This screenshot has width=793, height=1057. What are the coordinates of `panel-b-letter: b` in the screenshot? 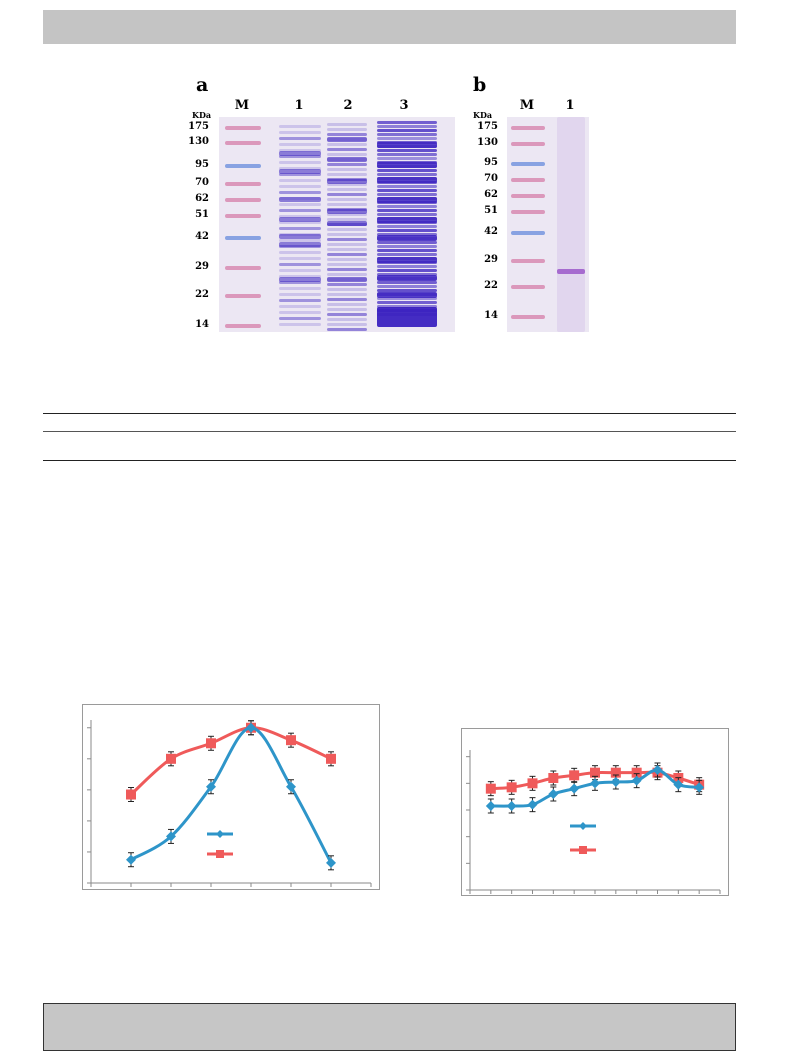 It's located at (480, 85).